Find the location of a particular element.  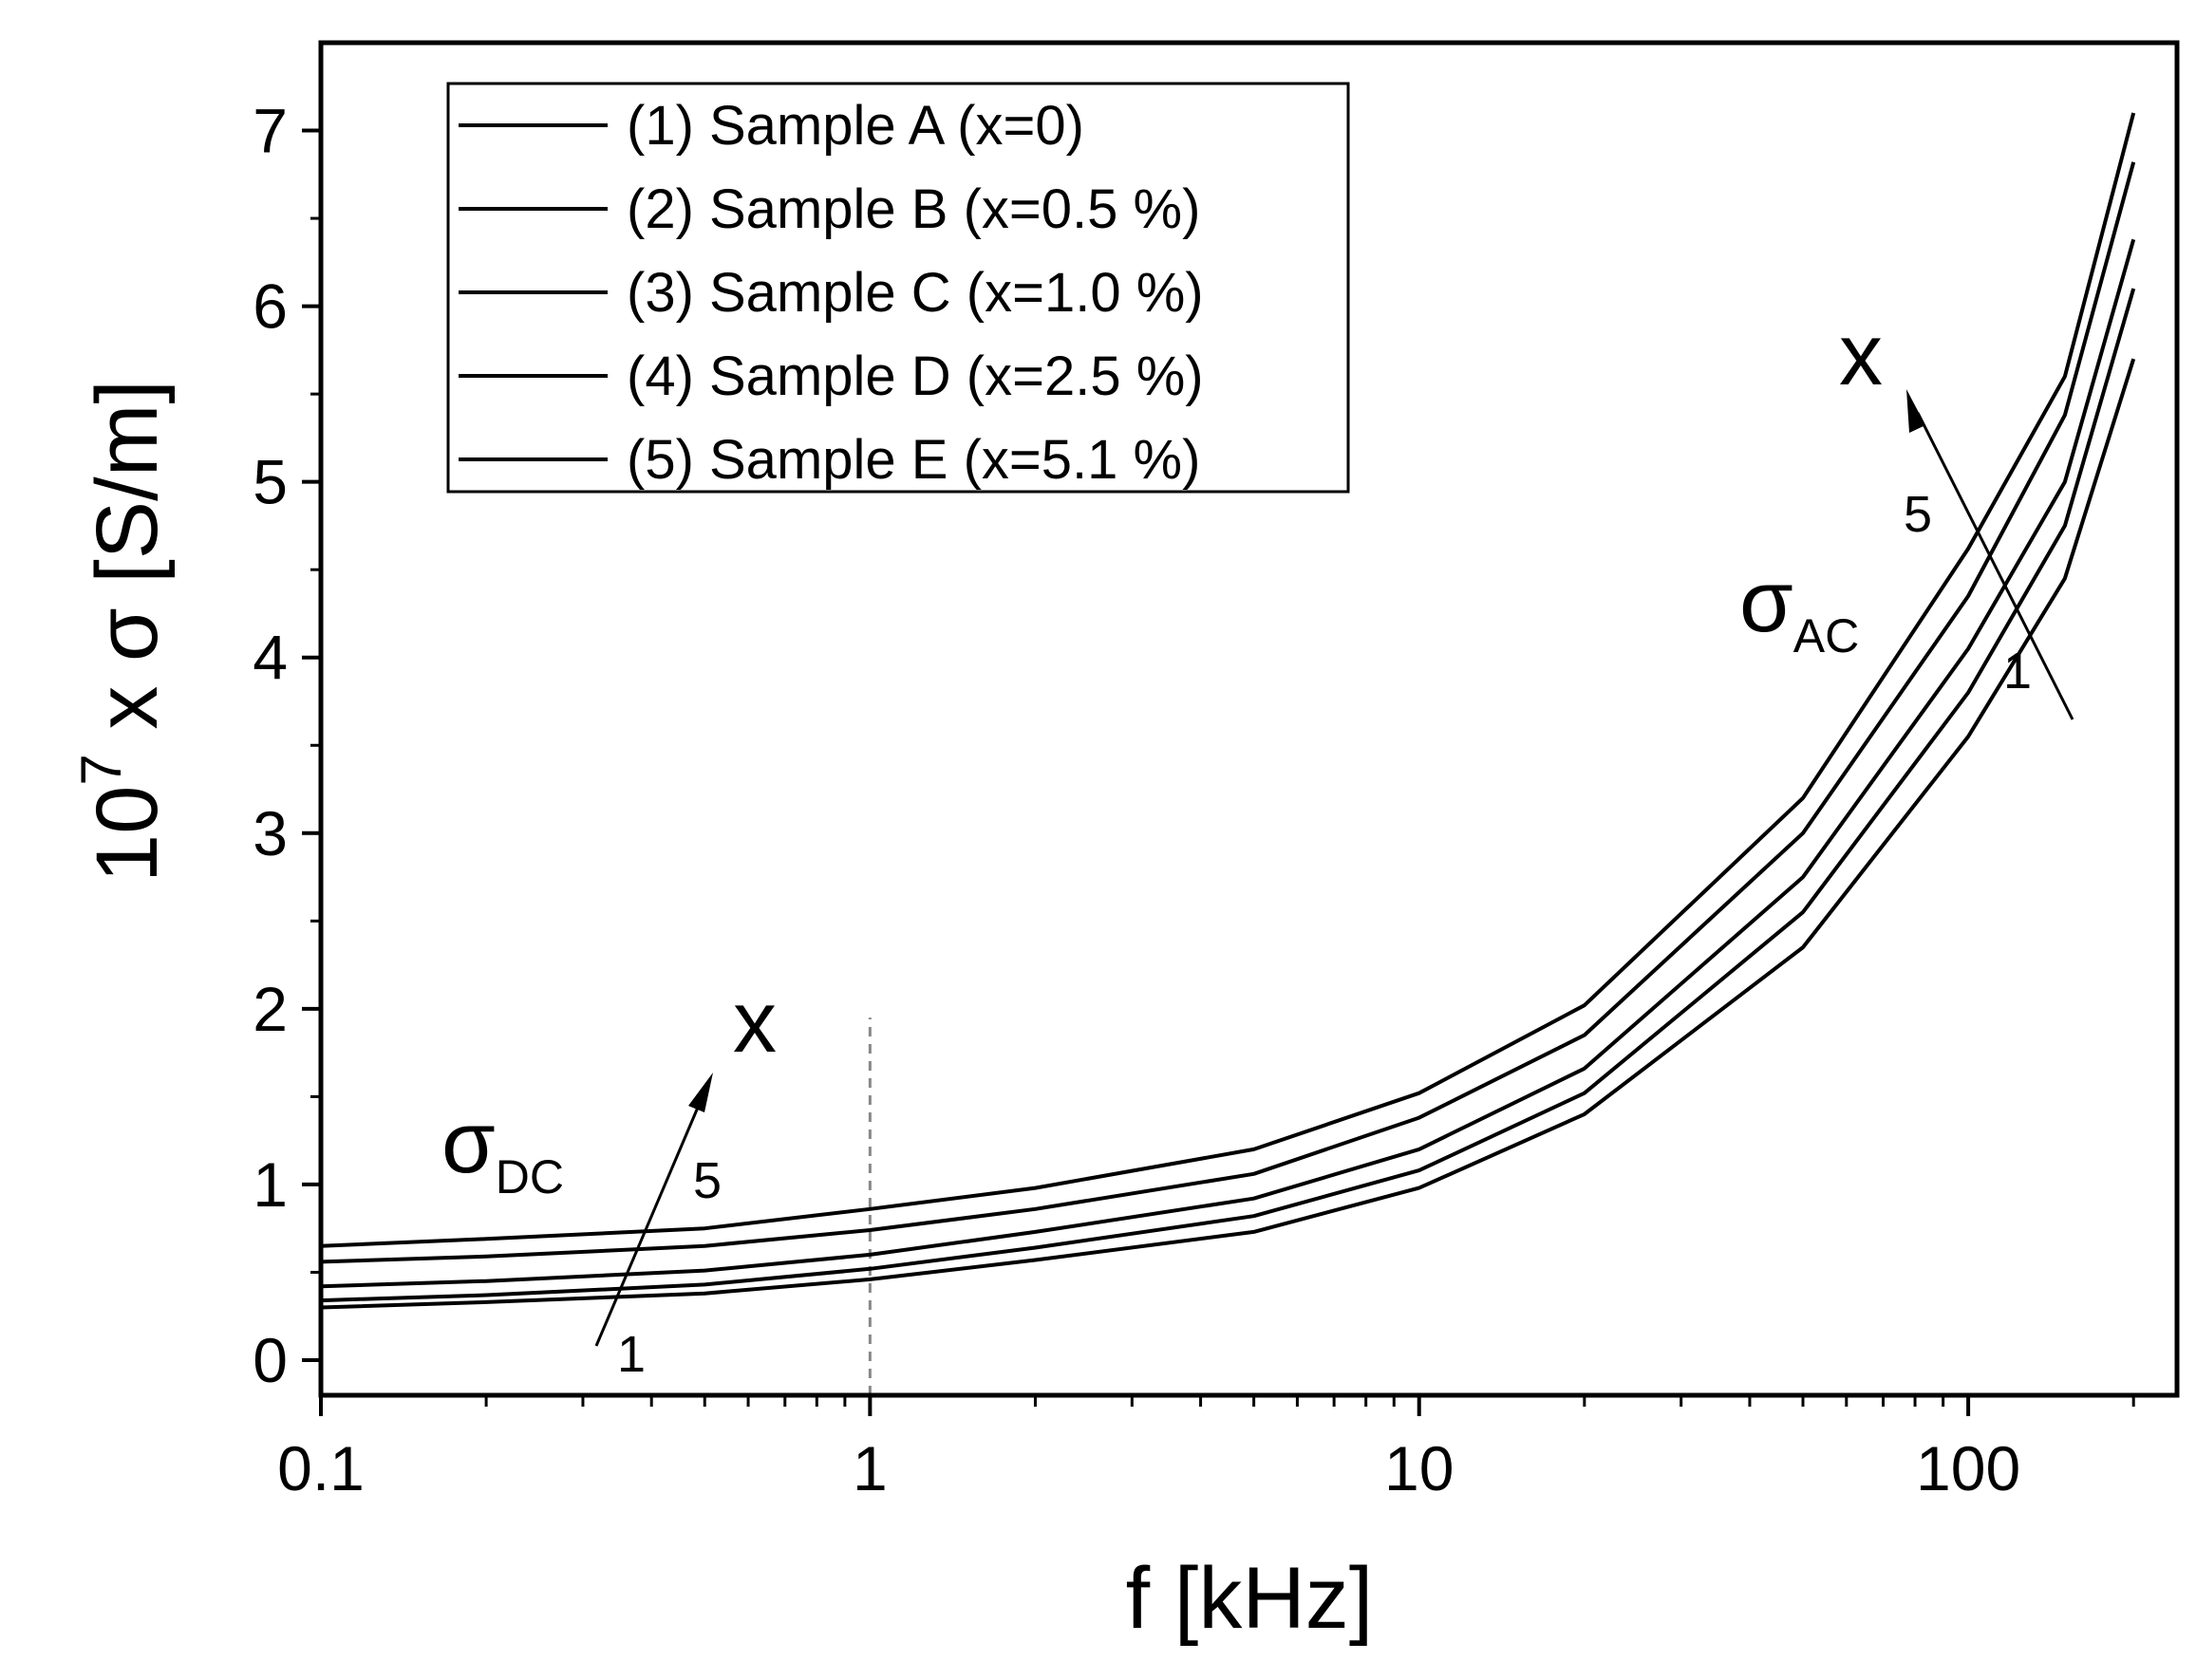

y-tick-label: 6 is located at coordinates (270, 307).